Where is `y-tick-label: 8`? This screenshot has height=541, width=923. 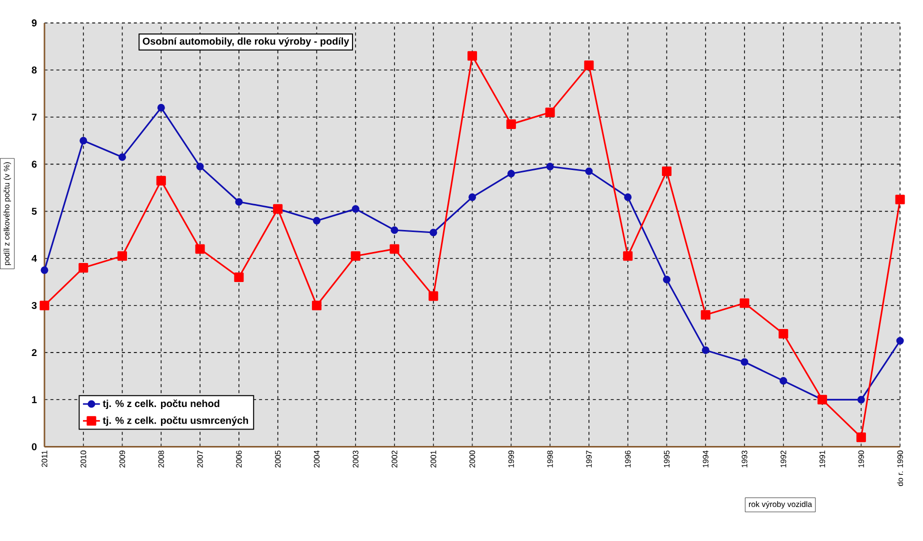 y-tick-label: 8 is located at coordinates (34, 70).